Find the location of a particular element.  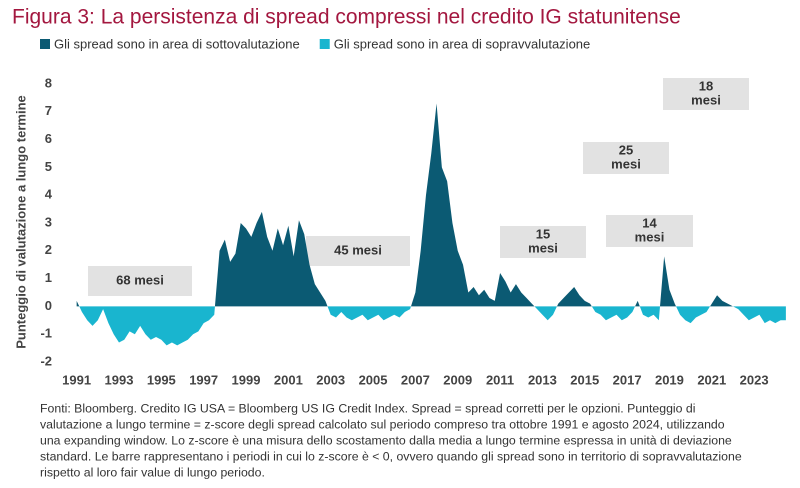

x-tick-label: 2015 is located at coordinates (584, 379).